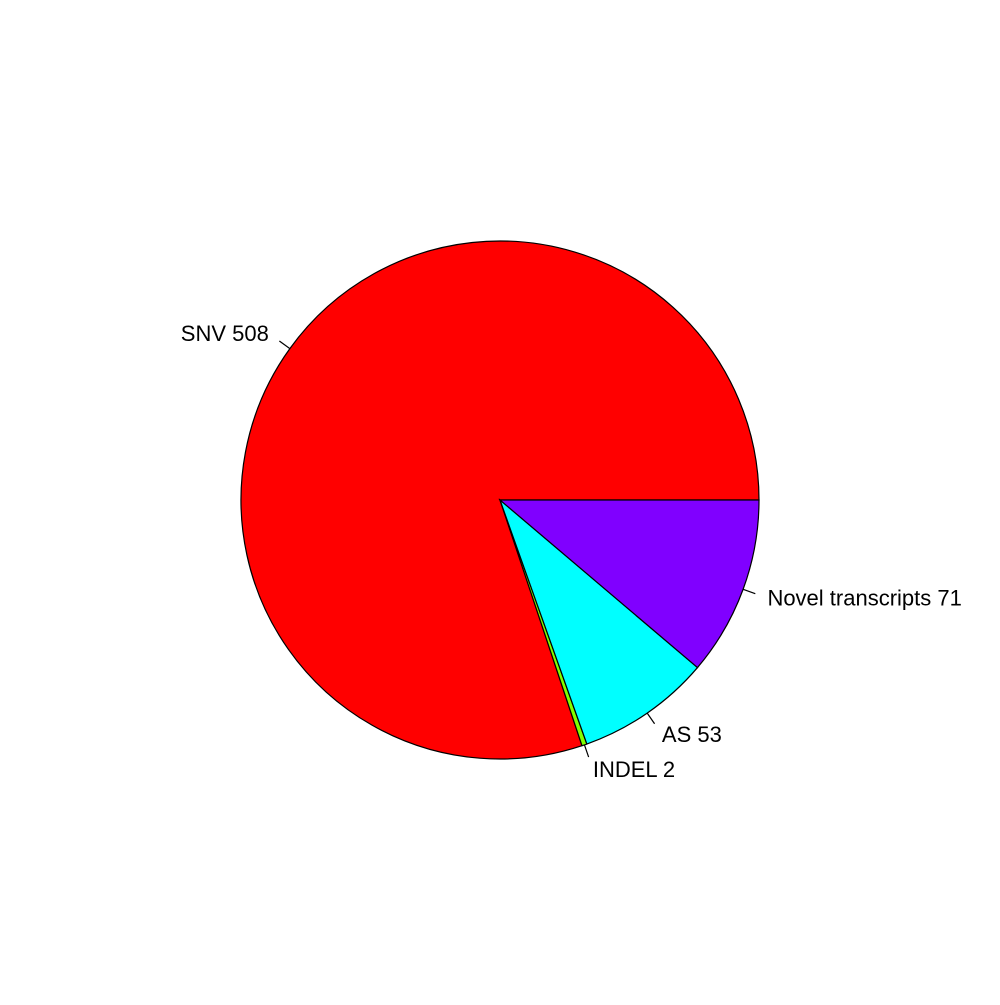 This screenshot has height=1005, width=1000. Describe the element at coordinates (692, 734) in the screenshot. I see `slice-label-2: AS 53` at that location.